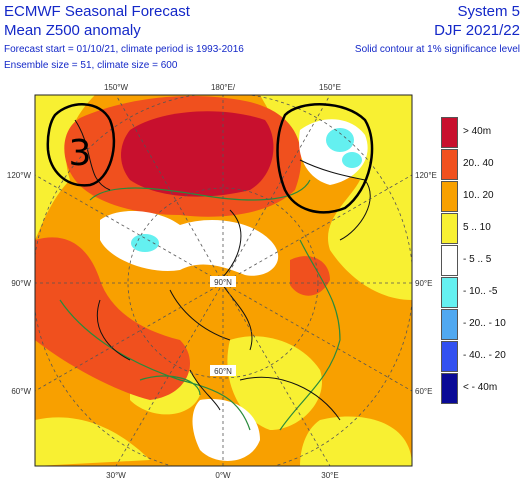 This screenshot has height=487, width=528. I want to click on lon-label-60e: 60°E, so click(423, 391).